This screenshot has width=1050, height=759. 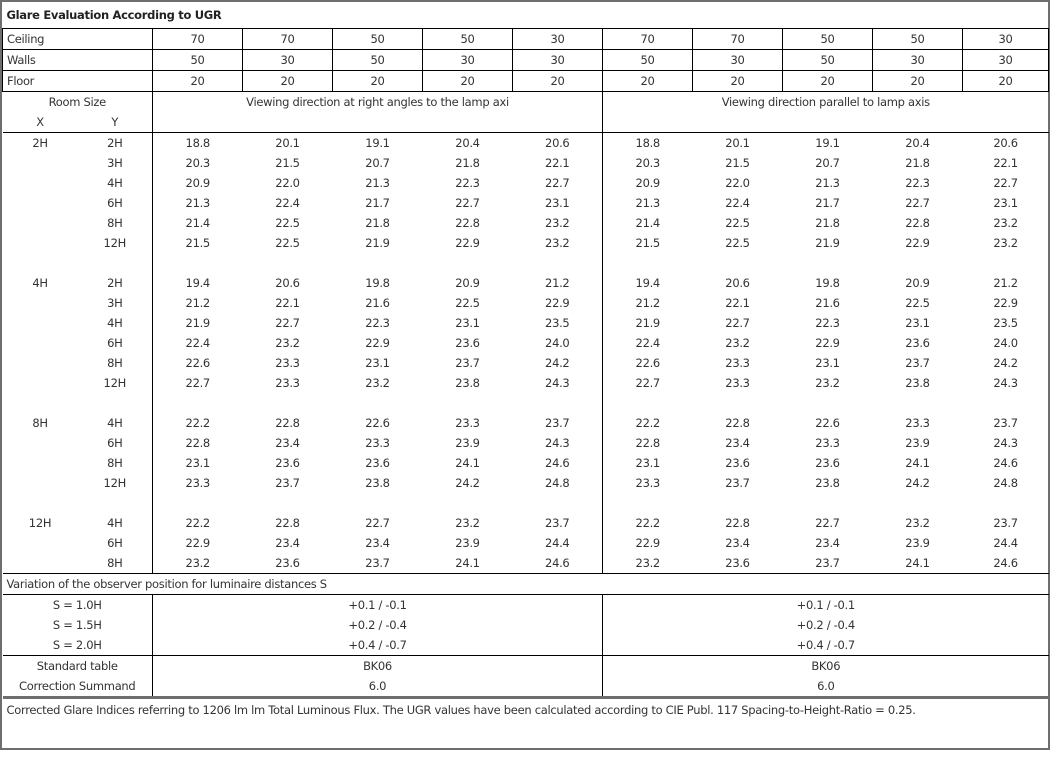 What do you see at coordinates (115, 383) in the screenshot?
I see `room-y: 12H` at bounding box center [115, 383].